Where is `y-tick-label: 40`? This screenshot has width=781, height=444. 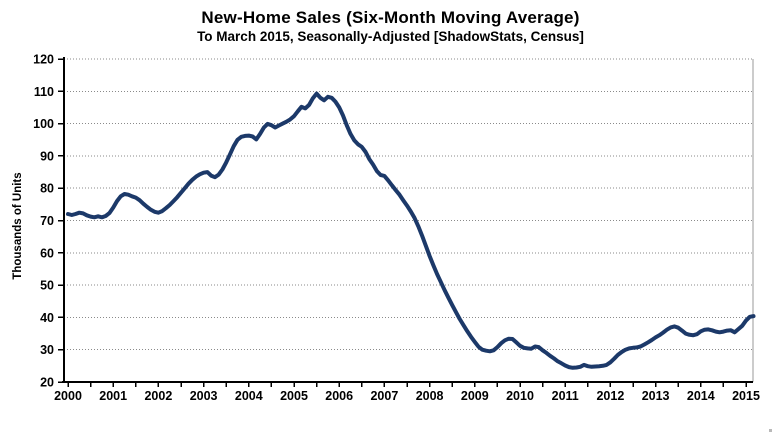 y-tick-label: 40 is located at coordinates (47, 318).